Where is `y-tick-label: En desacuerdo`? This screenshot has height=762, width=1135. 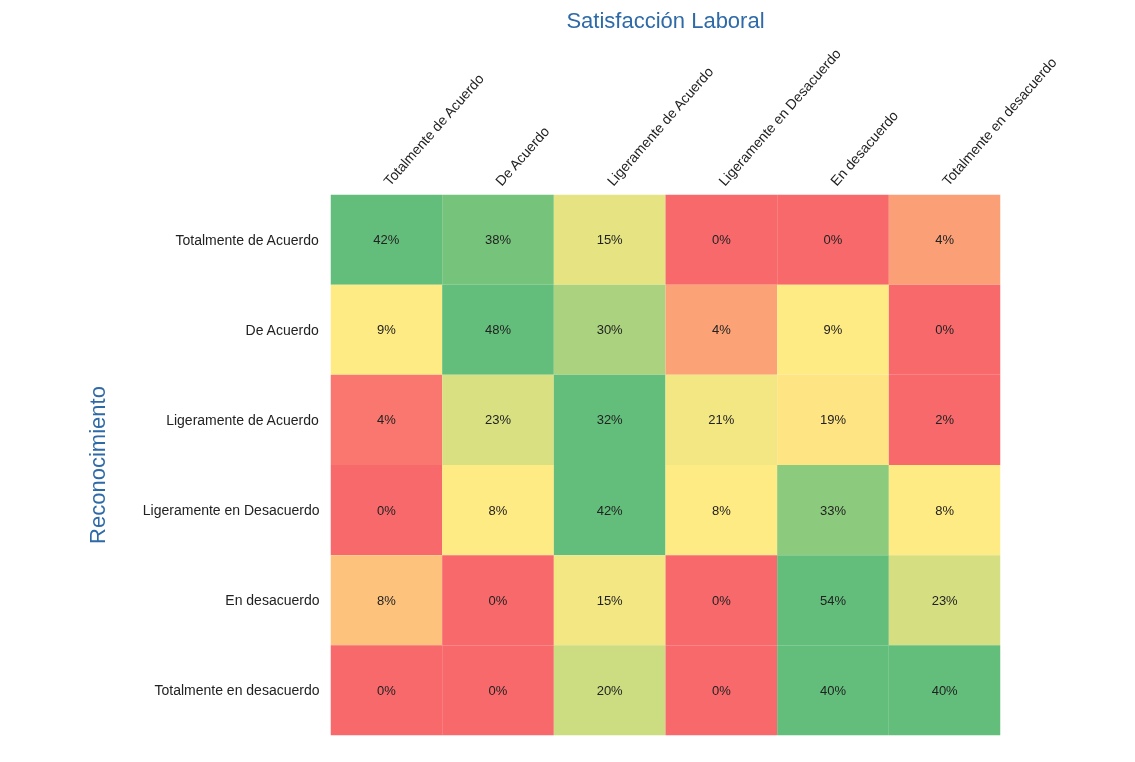 y-tick-label: En desacuerdo is located at coordinates (272, 600).